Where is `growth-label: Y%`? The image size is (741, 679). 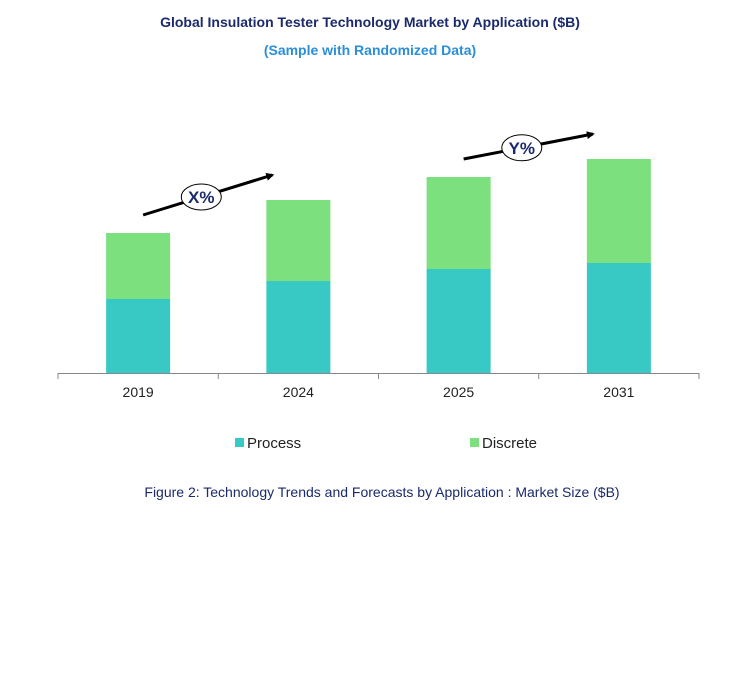 growth-label: Y% is located at coordinates (522, 148).